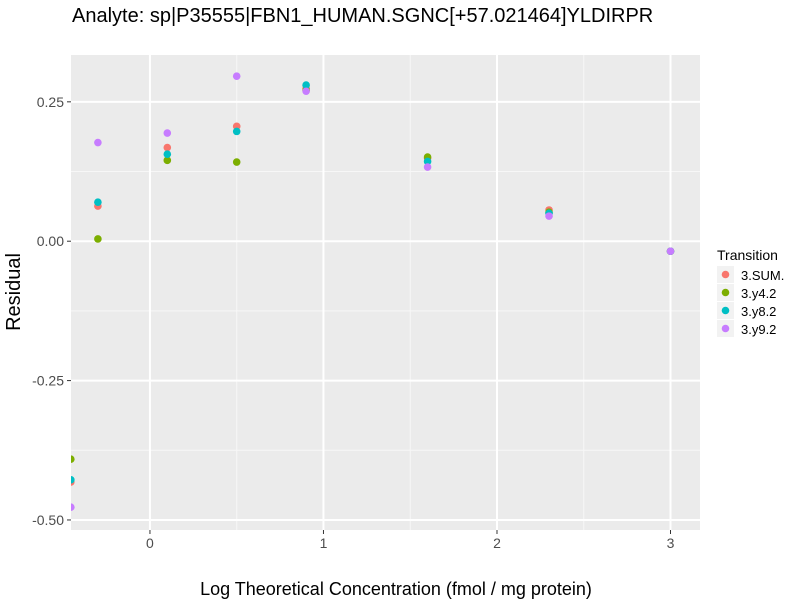 This screenshot has height=600, width=800. What do you see at coordinates (758, 311) in the screenshot?
I see `legend-label: 3.y8.2` at bounding box center [758, 311].